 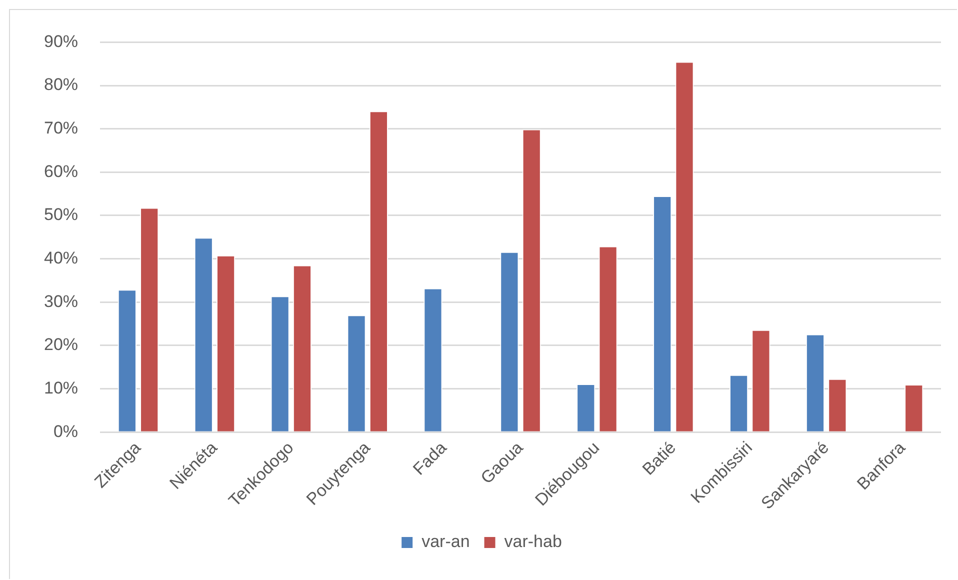 What do you see at coordinates (61, 214) in the screenshot?
I see `y-tick-label: 50%` at bounding box center [61, 214].